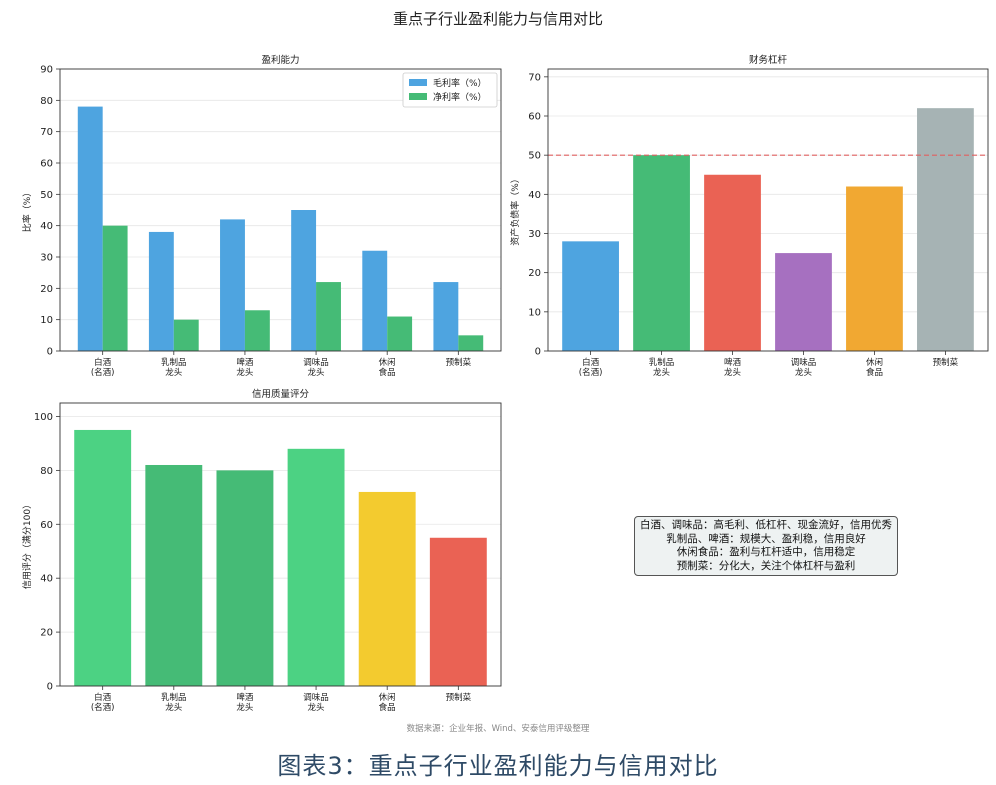 This screenshot has height=785, width=996. Describe the element at coordinates (280, 60) in the screenshot. I see `chart-title: 盈利能力` at that location.